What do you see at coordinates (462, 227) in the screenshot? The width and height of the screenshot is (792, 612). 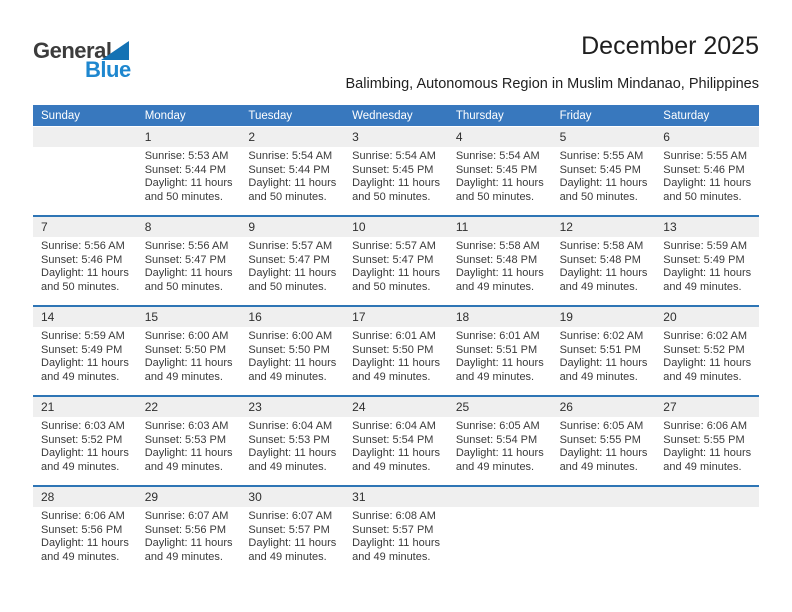 I see `date-number: 11` at bounding box center [462, 227].